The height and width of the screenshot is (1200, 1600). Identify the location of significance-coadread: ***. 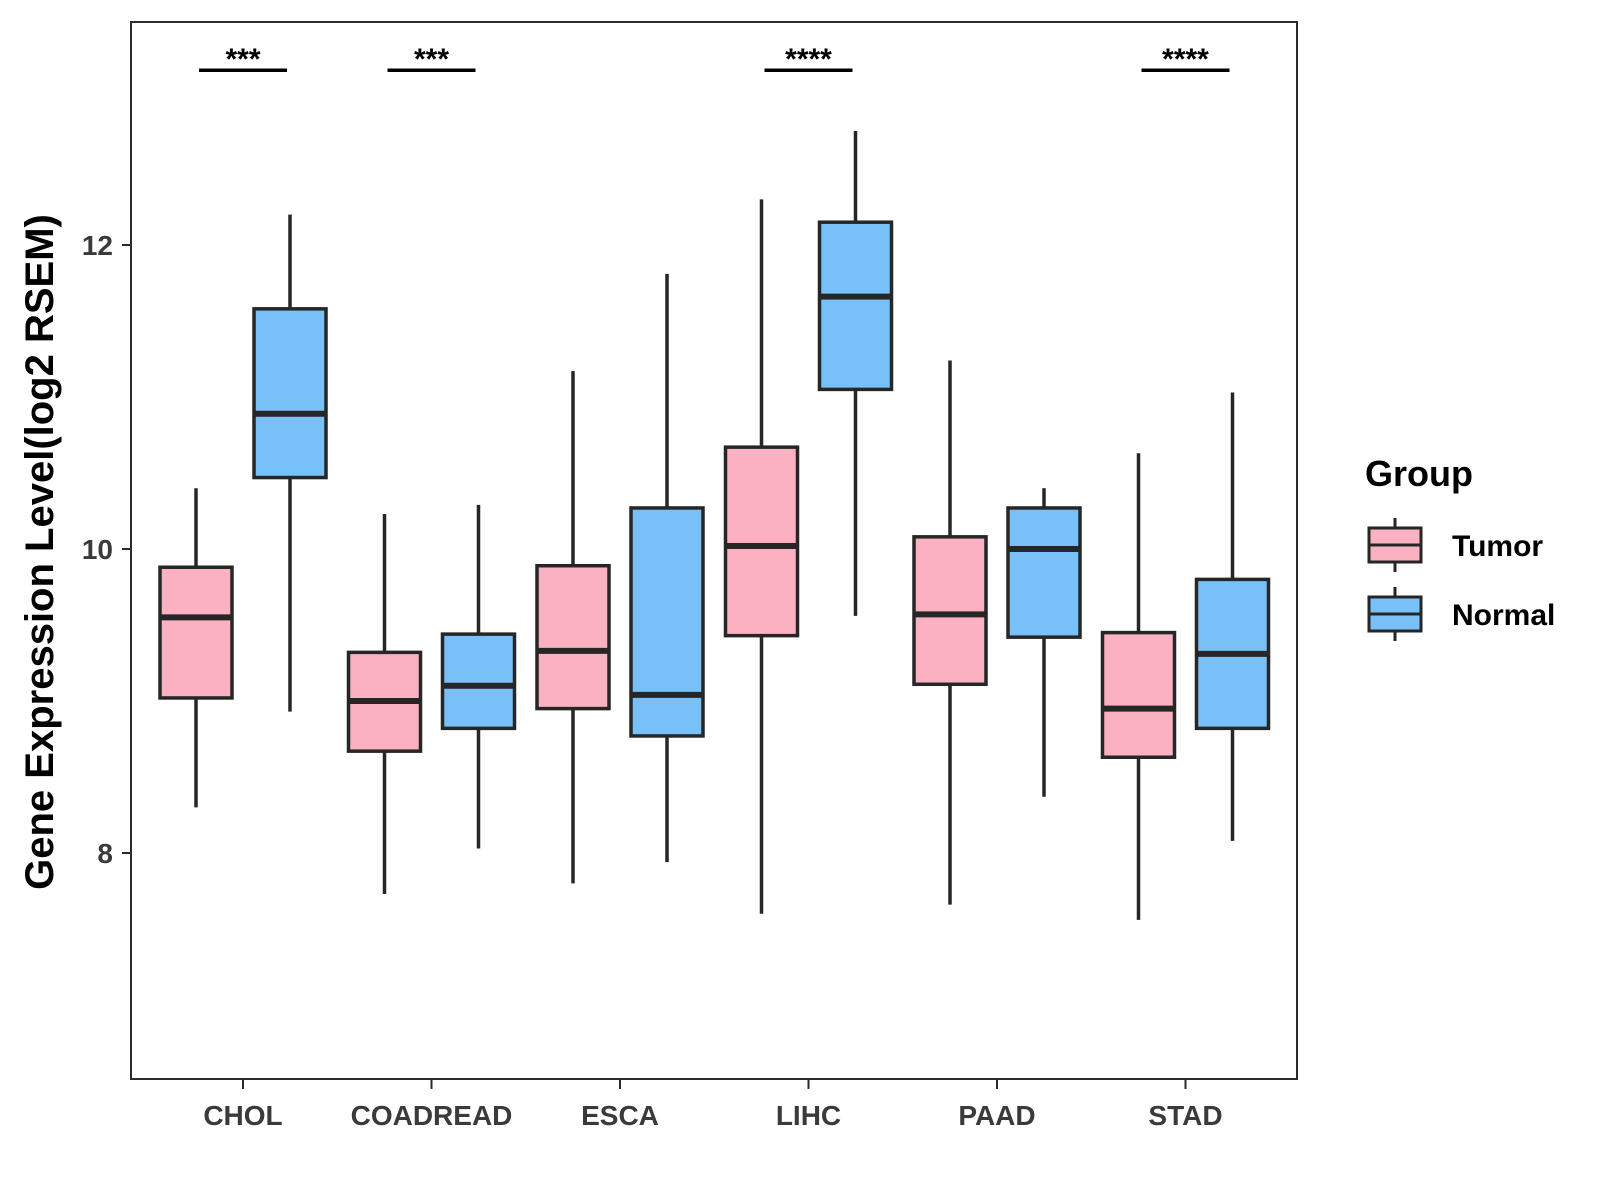
(431, 59).